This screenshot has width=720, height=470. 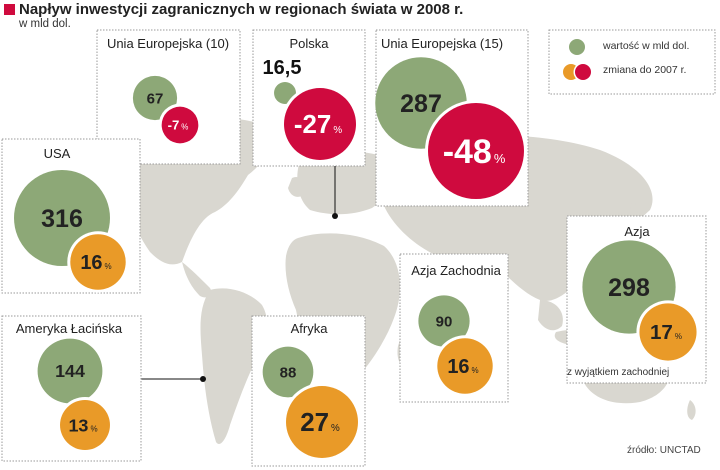 I want to click on asia-note: z wyjątkiem zachodniej, so click(x=618, y=372).